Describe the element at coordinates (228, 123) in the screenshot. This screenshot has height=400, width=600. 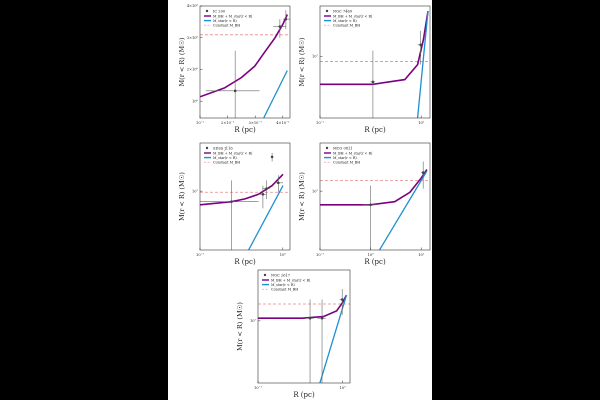
I see `x-tick-label: 2×10⁻¹` at that location.